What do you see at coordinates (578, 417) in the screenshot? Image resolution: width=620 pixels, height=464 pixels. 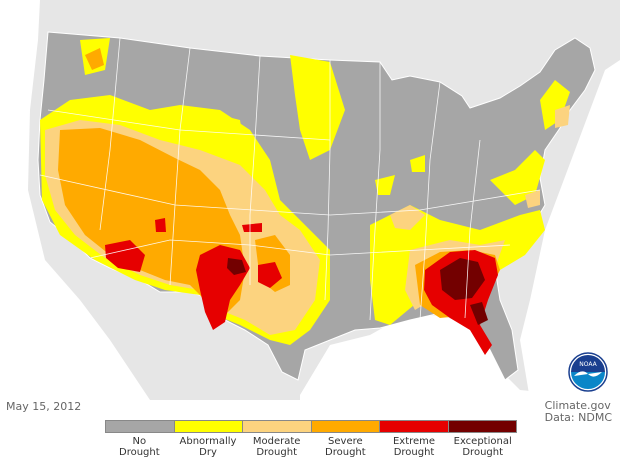 I see `credit-data-source: Data: NDMC` at bounding box center [578, 417].